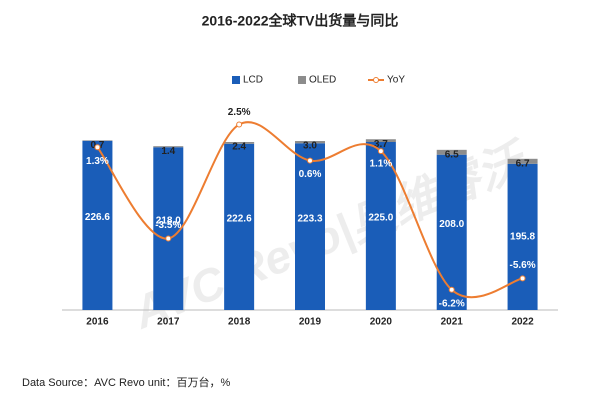  I want to click on legend-label: YoY, so click(396, 80).